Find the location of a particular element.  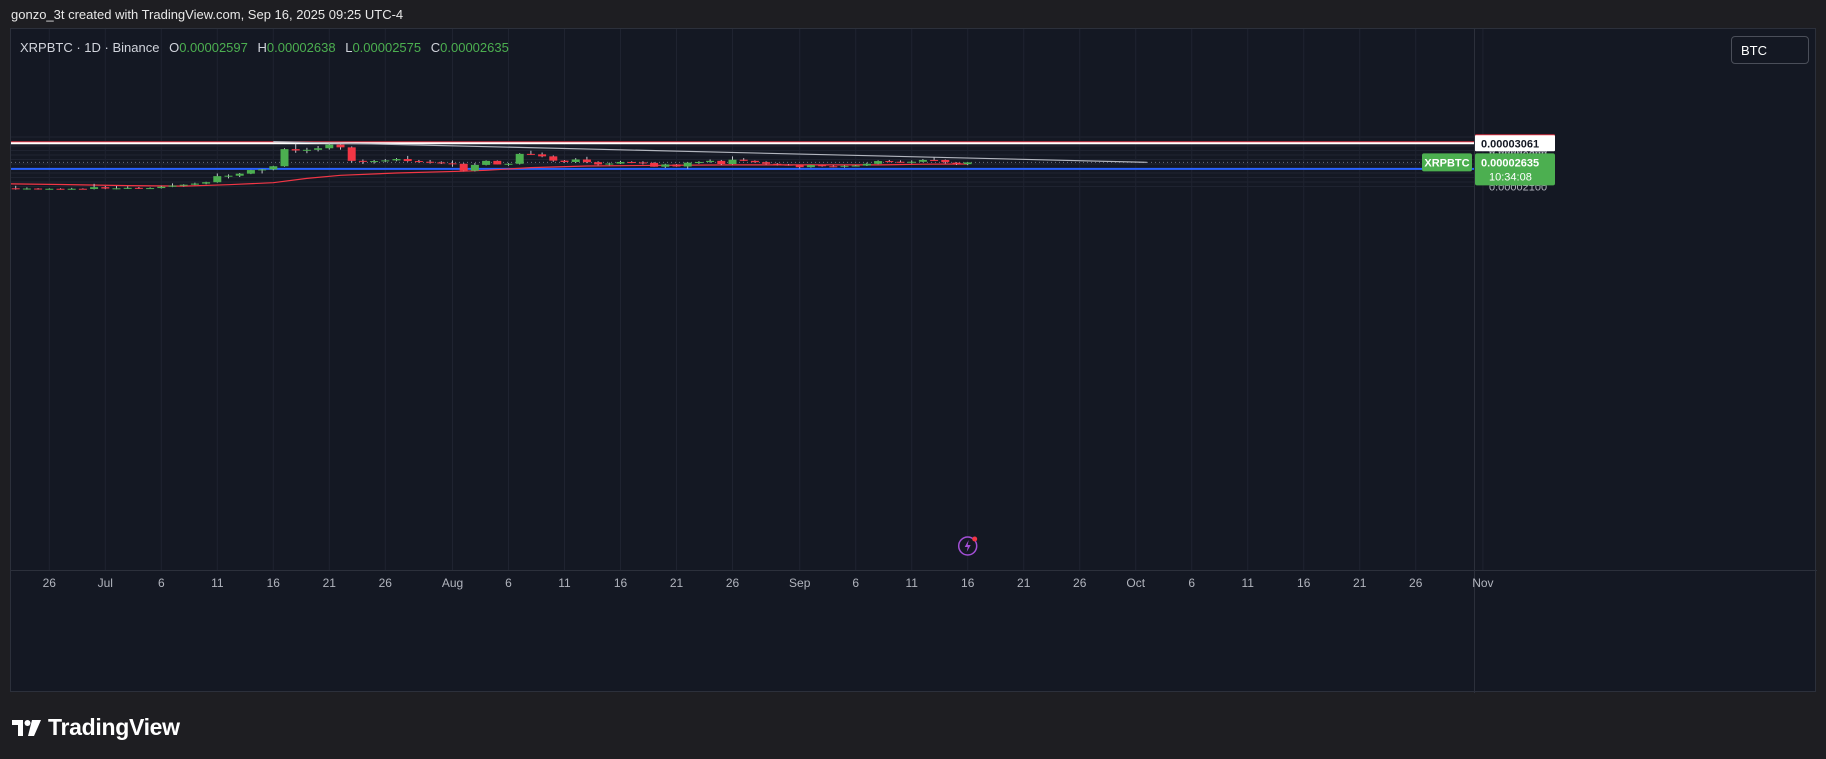

price-label-text: 0.00003061 is located at coordinates (1510, 144).